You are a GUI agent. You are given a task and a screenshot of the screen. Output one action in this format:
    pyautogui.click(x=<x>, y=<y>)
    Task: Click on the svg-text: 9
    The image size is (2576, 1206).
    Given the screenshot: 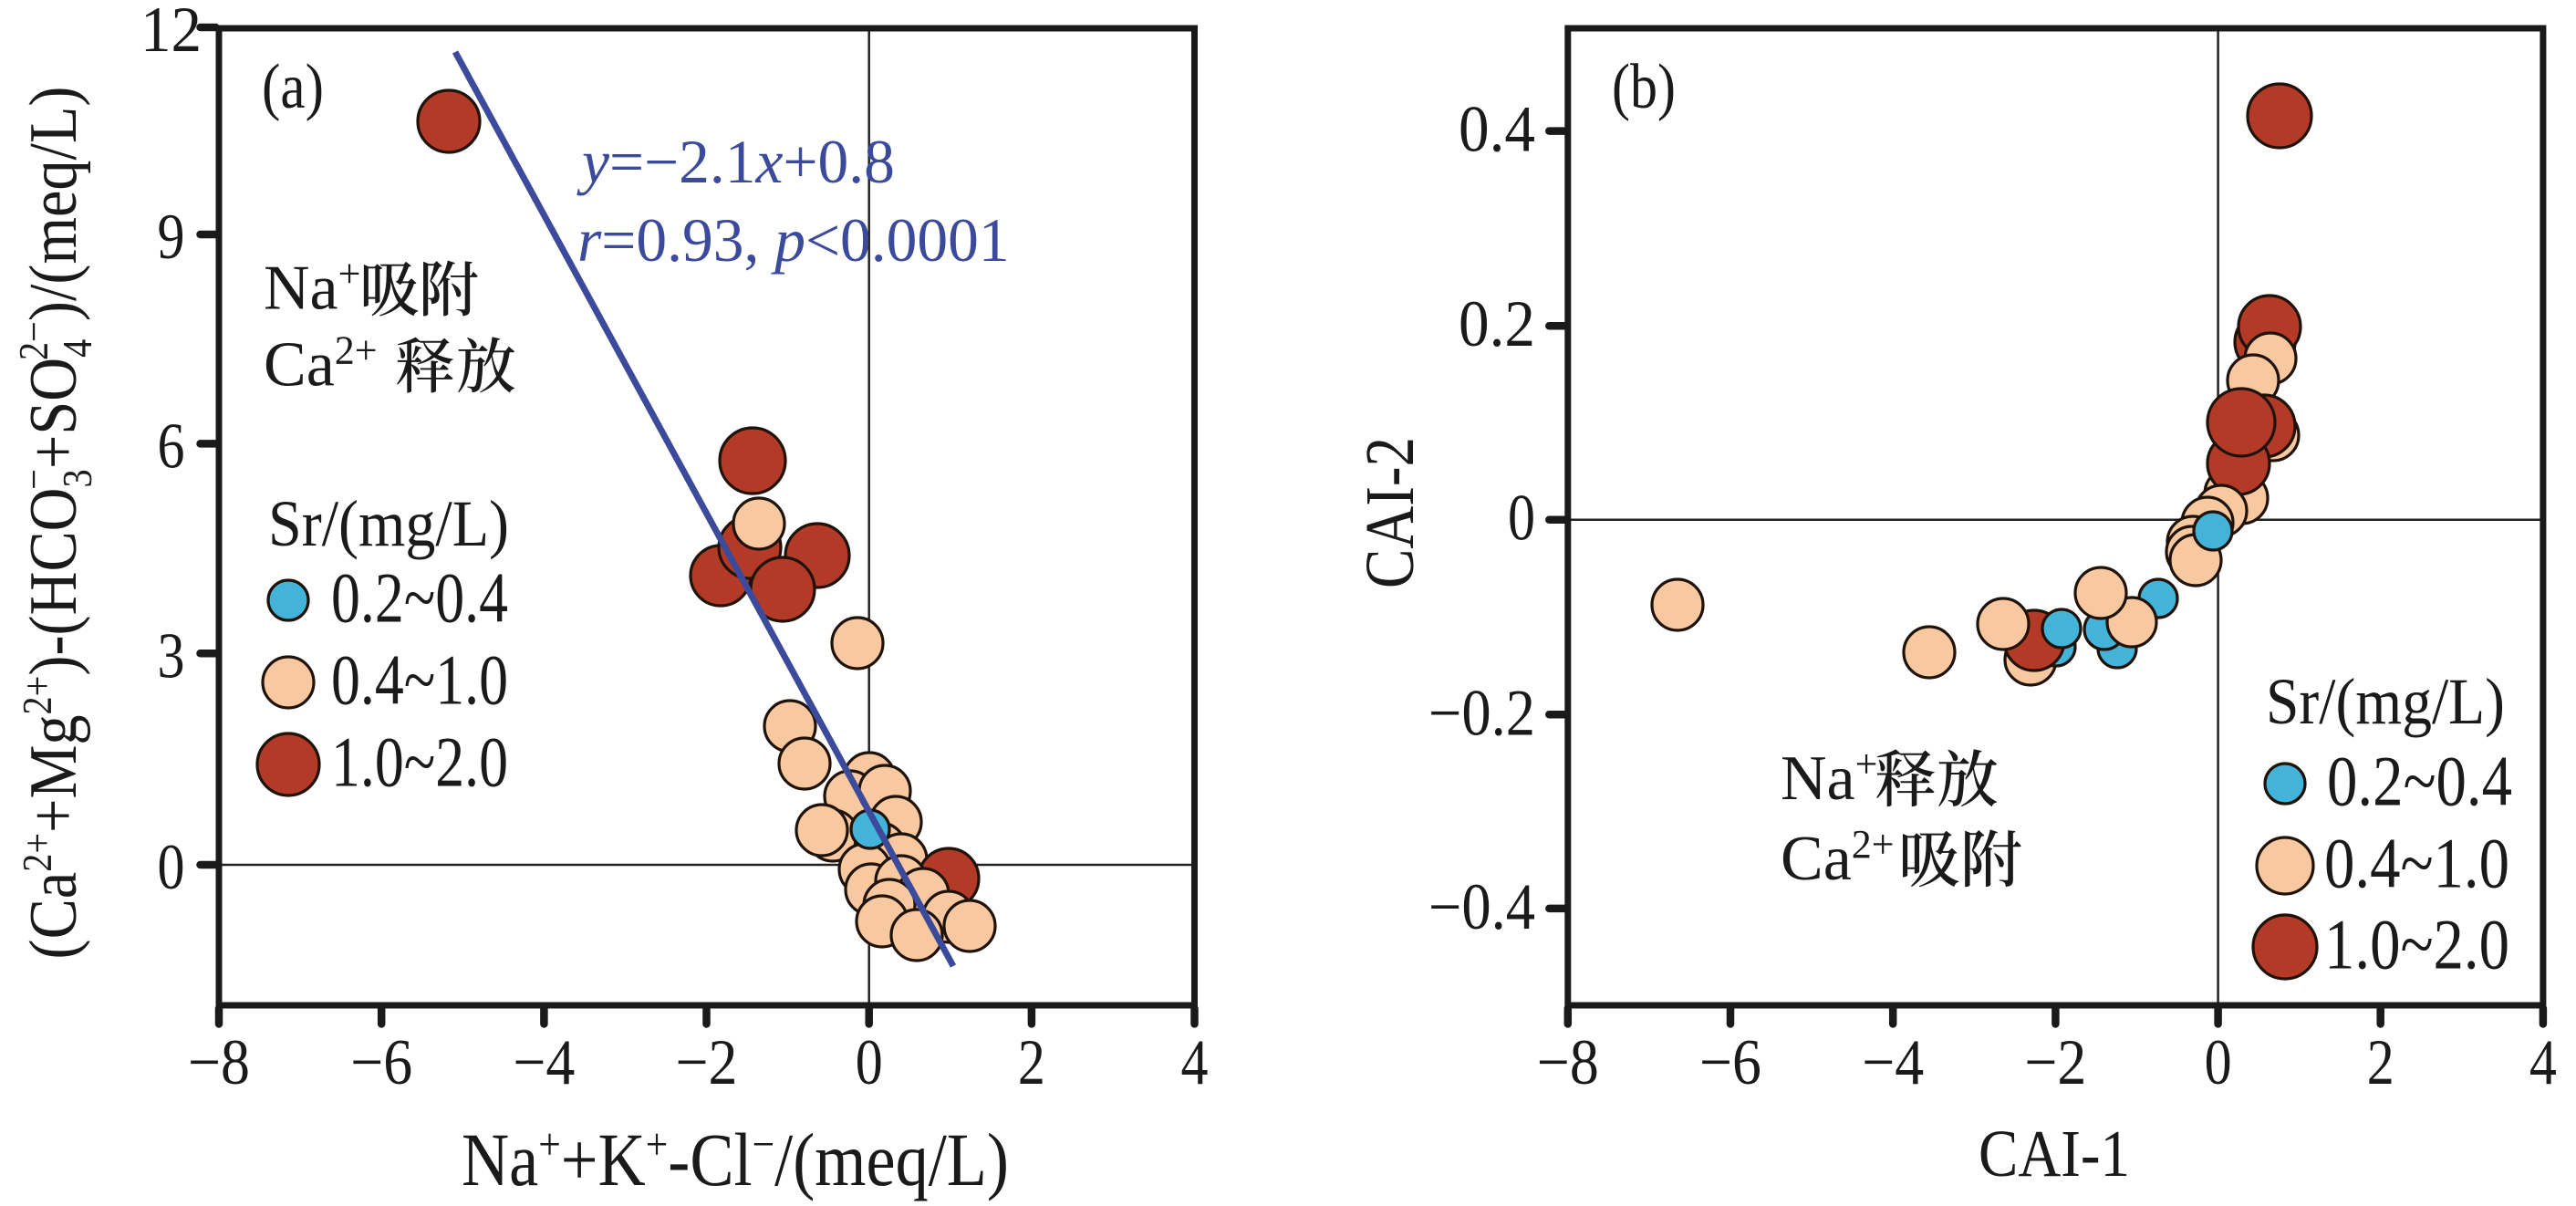 What is the action you would take?
    pyautogui.click(x=171, y=237)
    